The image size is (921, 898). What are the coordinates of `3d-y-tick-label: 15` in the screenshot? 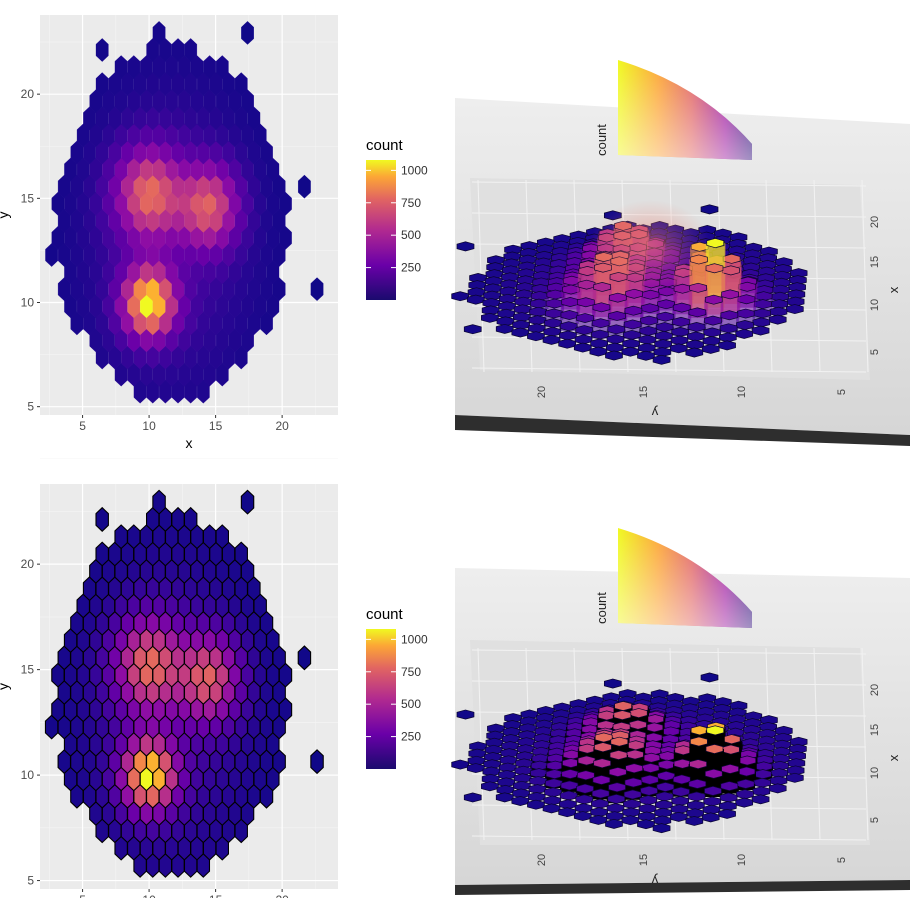 It's located at (644, 392).